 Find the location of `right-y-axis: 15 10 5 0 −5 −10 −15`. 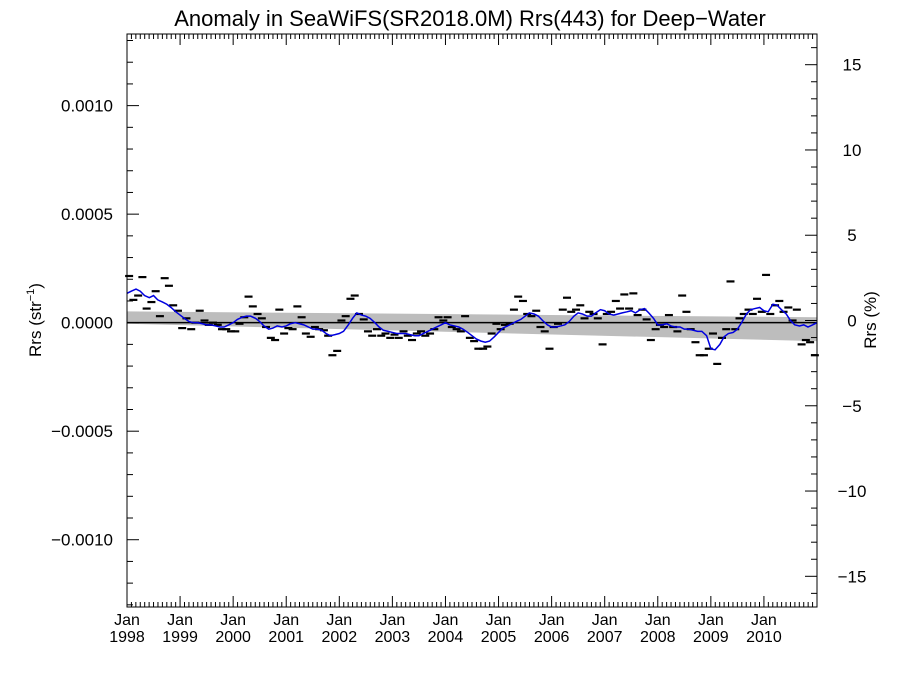

right-y-axis: 15 10 5 0 −5 −10 −15 is located at coordinates (836, 320).